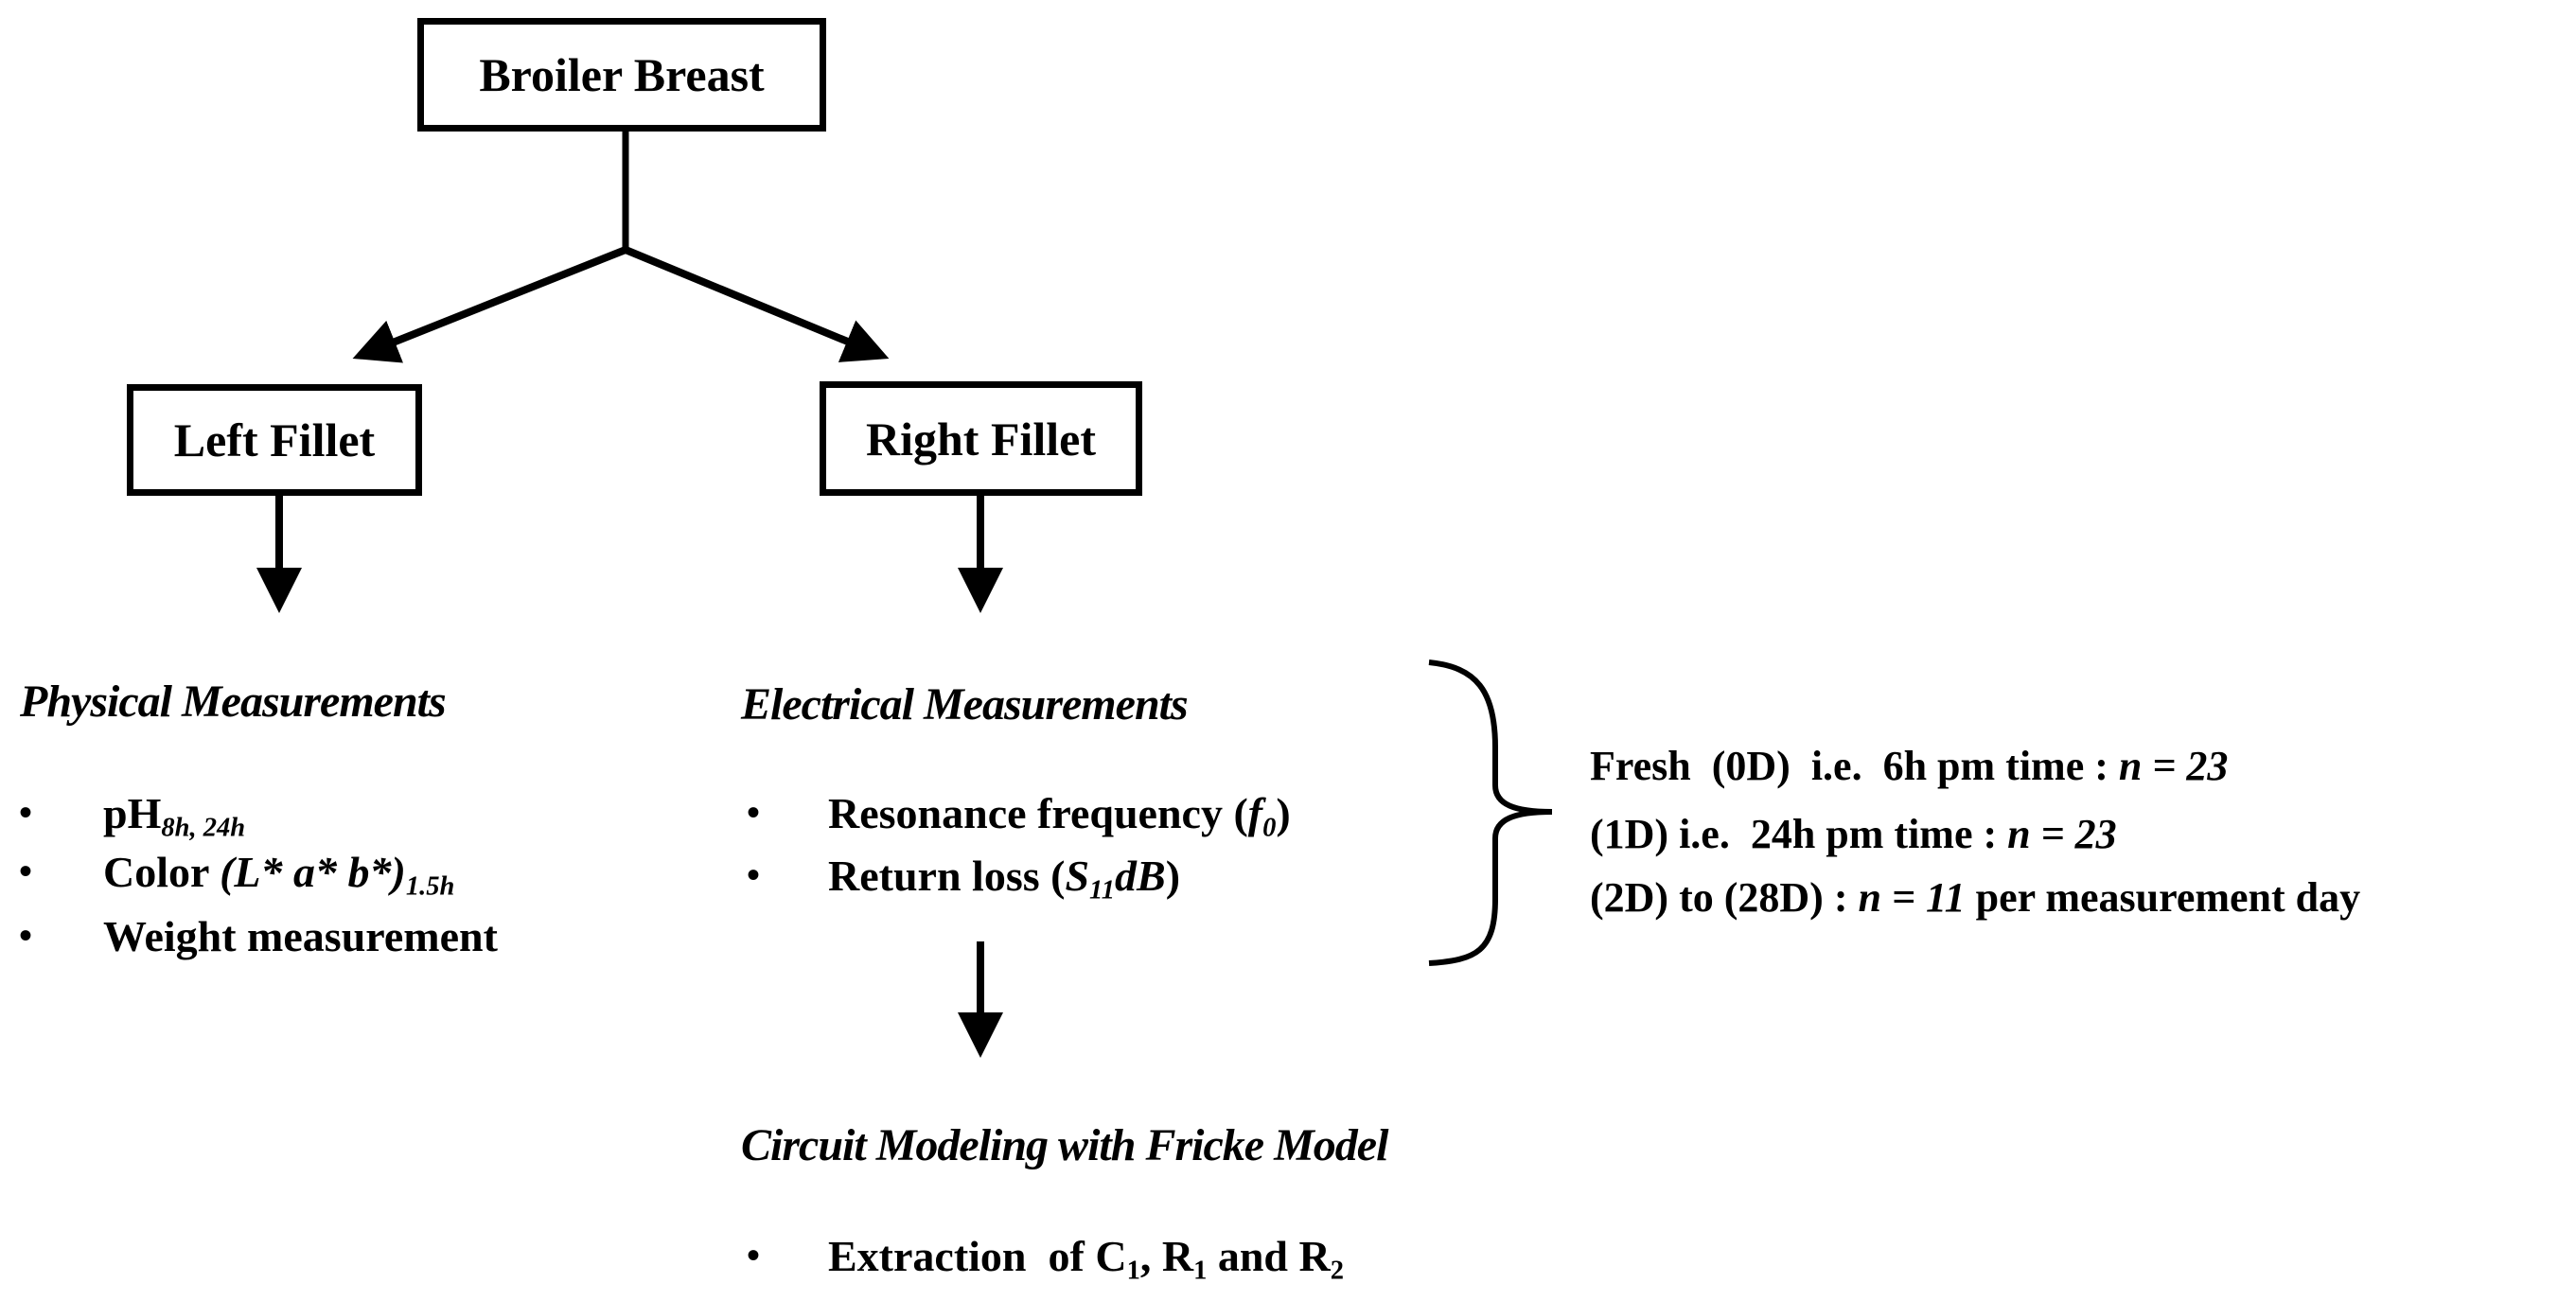  Describe the element at coordinates (1004, 878) in the screenshot. I see `electrical-item-return-loss: Return loss (S11dB)` at that location.